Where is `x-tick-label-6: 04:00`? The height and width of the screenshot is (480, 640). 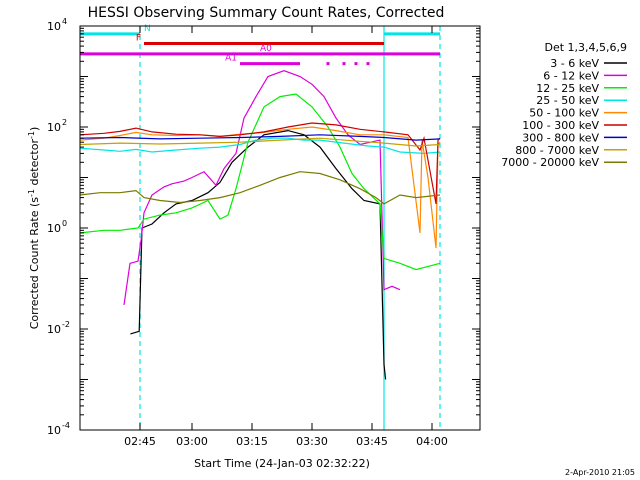 x-tick-label-6: 04:00 is located at coordinates (432, 441).